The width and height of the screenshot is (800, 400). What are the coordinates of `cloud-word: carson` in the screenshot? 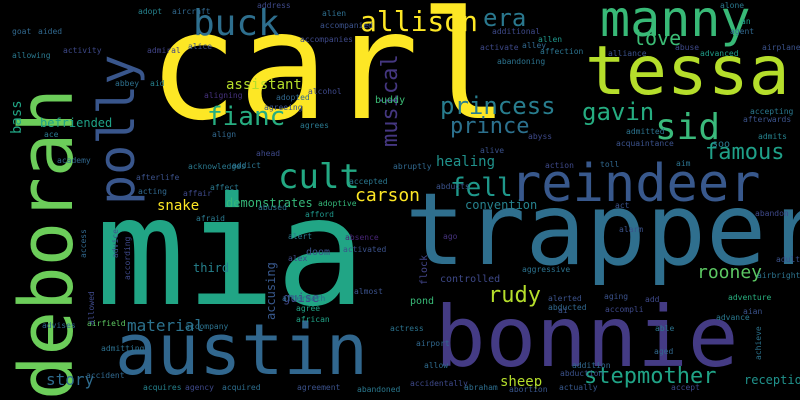 It's located at (388, 195).